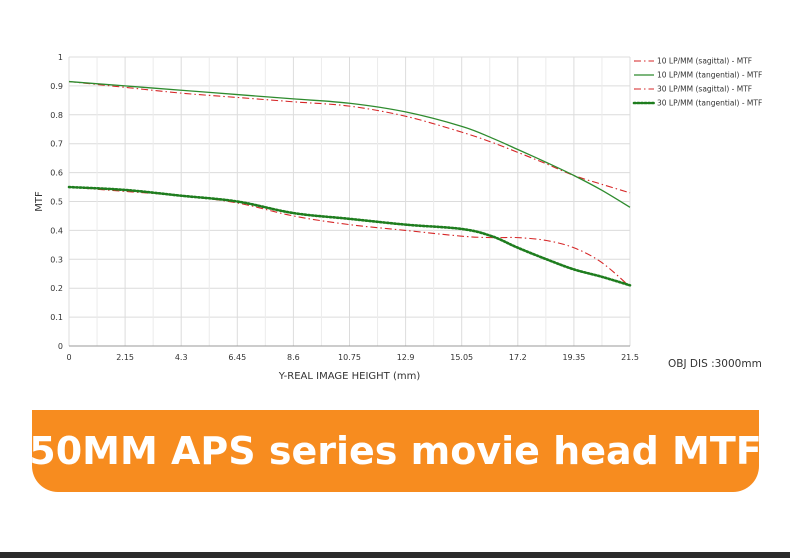  I want to click on legend-label: 30 LP/MM (tangential) - MTF, so click(709, 103).